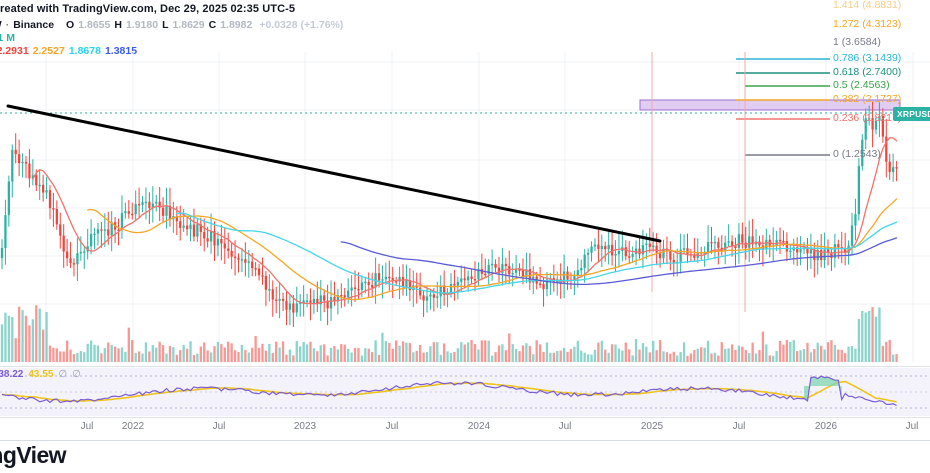 The width and height of the screenshot is (930, 473). I want to click on rsi-legend: lose) 38.22 43.55 ∅ ∅, so click(40, 374).